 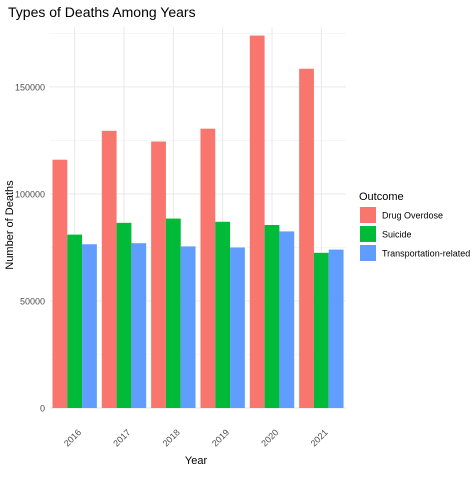 What do you see at coordinates (269, 437) in the screenshot?
I see `x-tick-label: 2020` at bounding box center [269, 437].